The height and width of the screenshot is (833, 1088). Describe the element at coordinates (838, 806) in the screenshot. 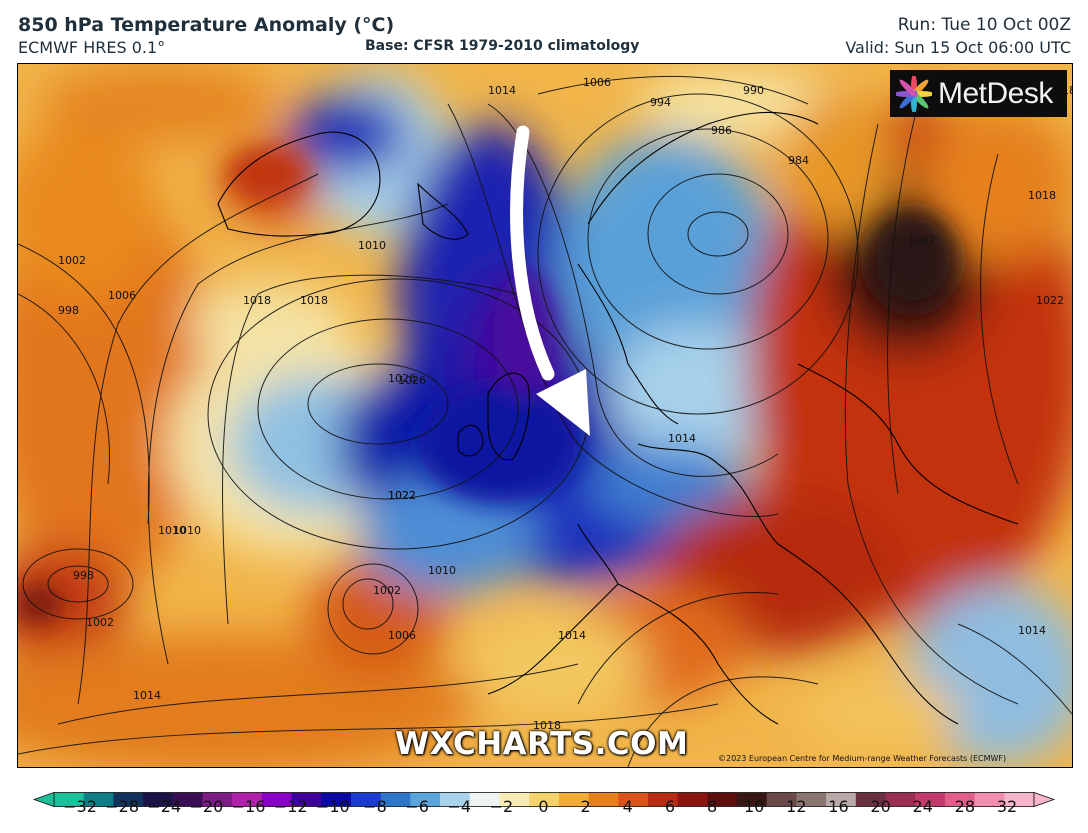

I see `colorbar-tick-label: 16` at that location.